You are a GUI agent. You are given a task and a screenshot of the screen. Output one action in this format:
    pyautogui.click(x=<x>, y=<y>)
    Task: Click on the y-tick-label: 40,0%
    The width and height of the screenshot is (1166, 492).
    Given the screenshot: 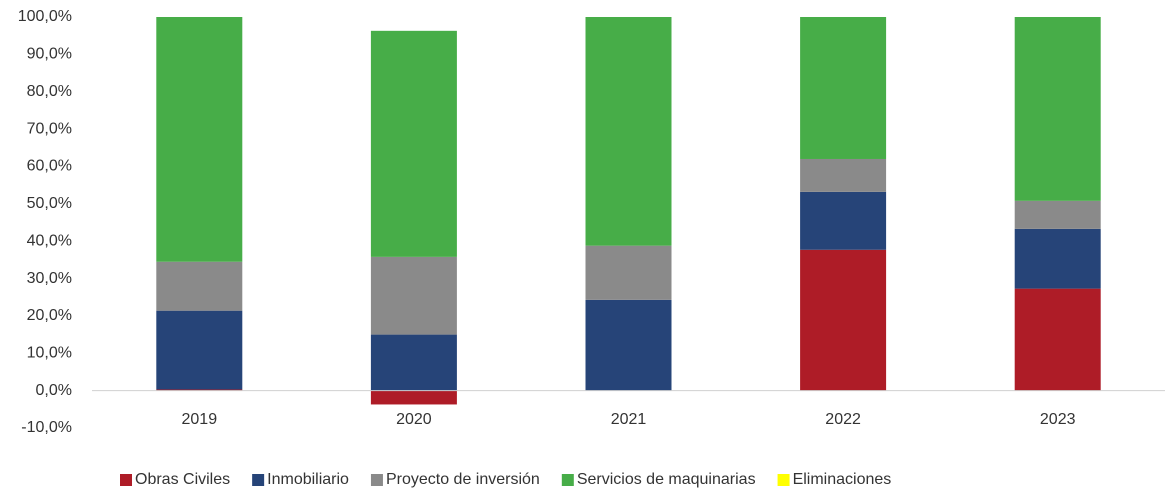 What is the action you would take?
    pyautogui.click(x=49, y=240)
    